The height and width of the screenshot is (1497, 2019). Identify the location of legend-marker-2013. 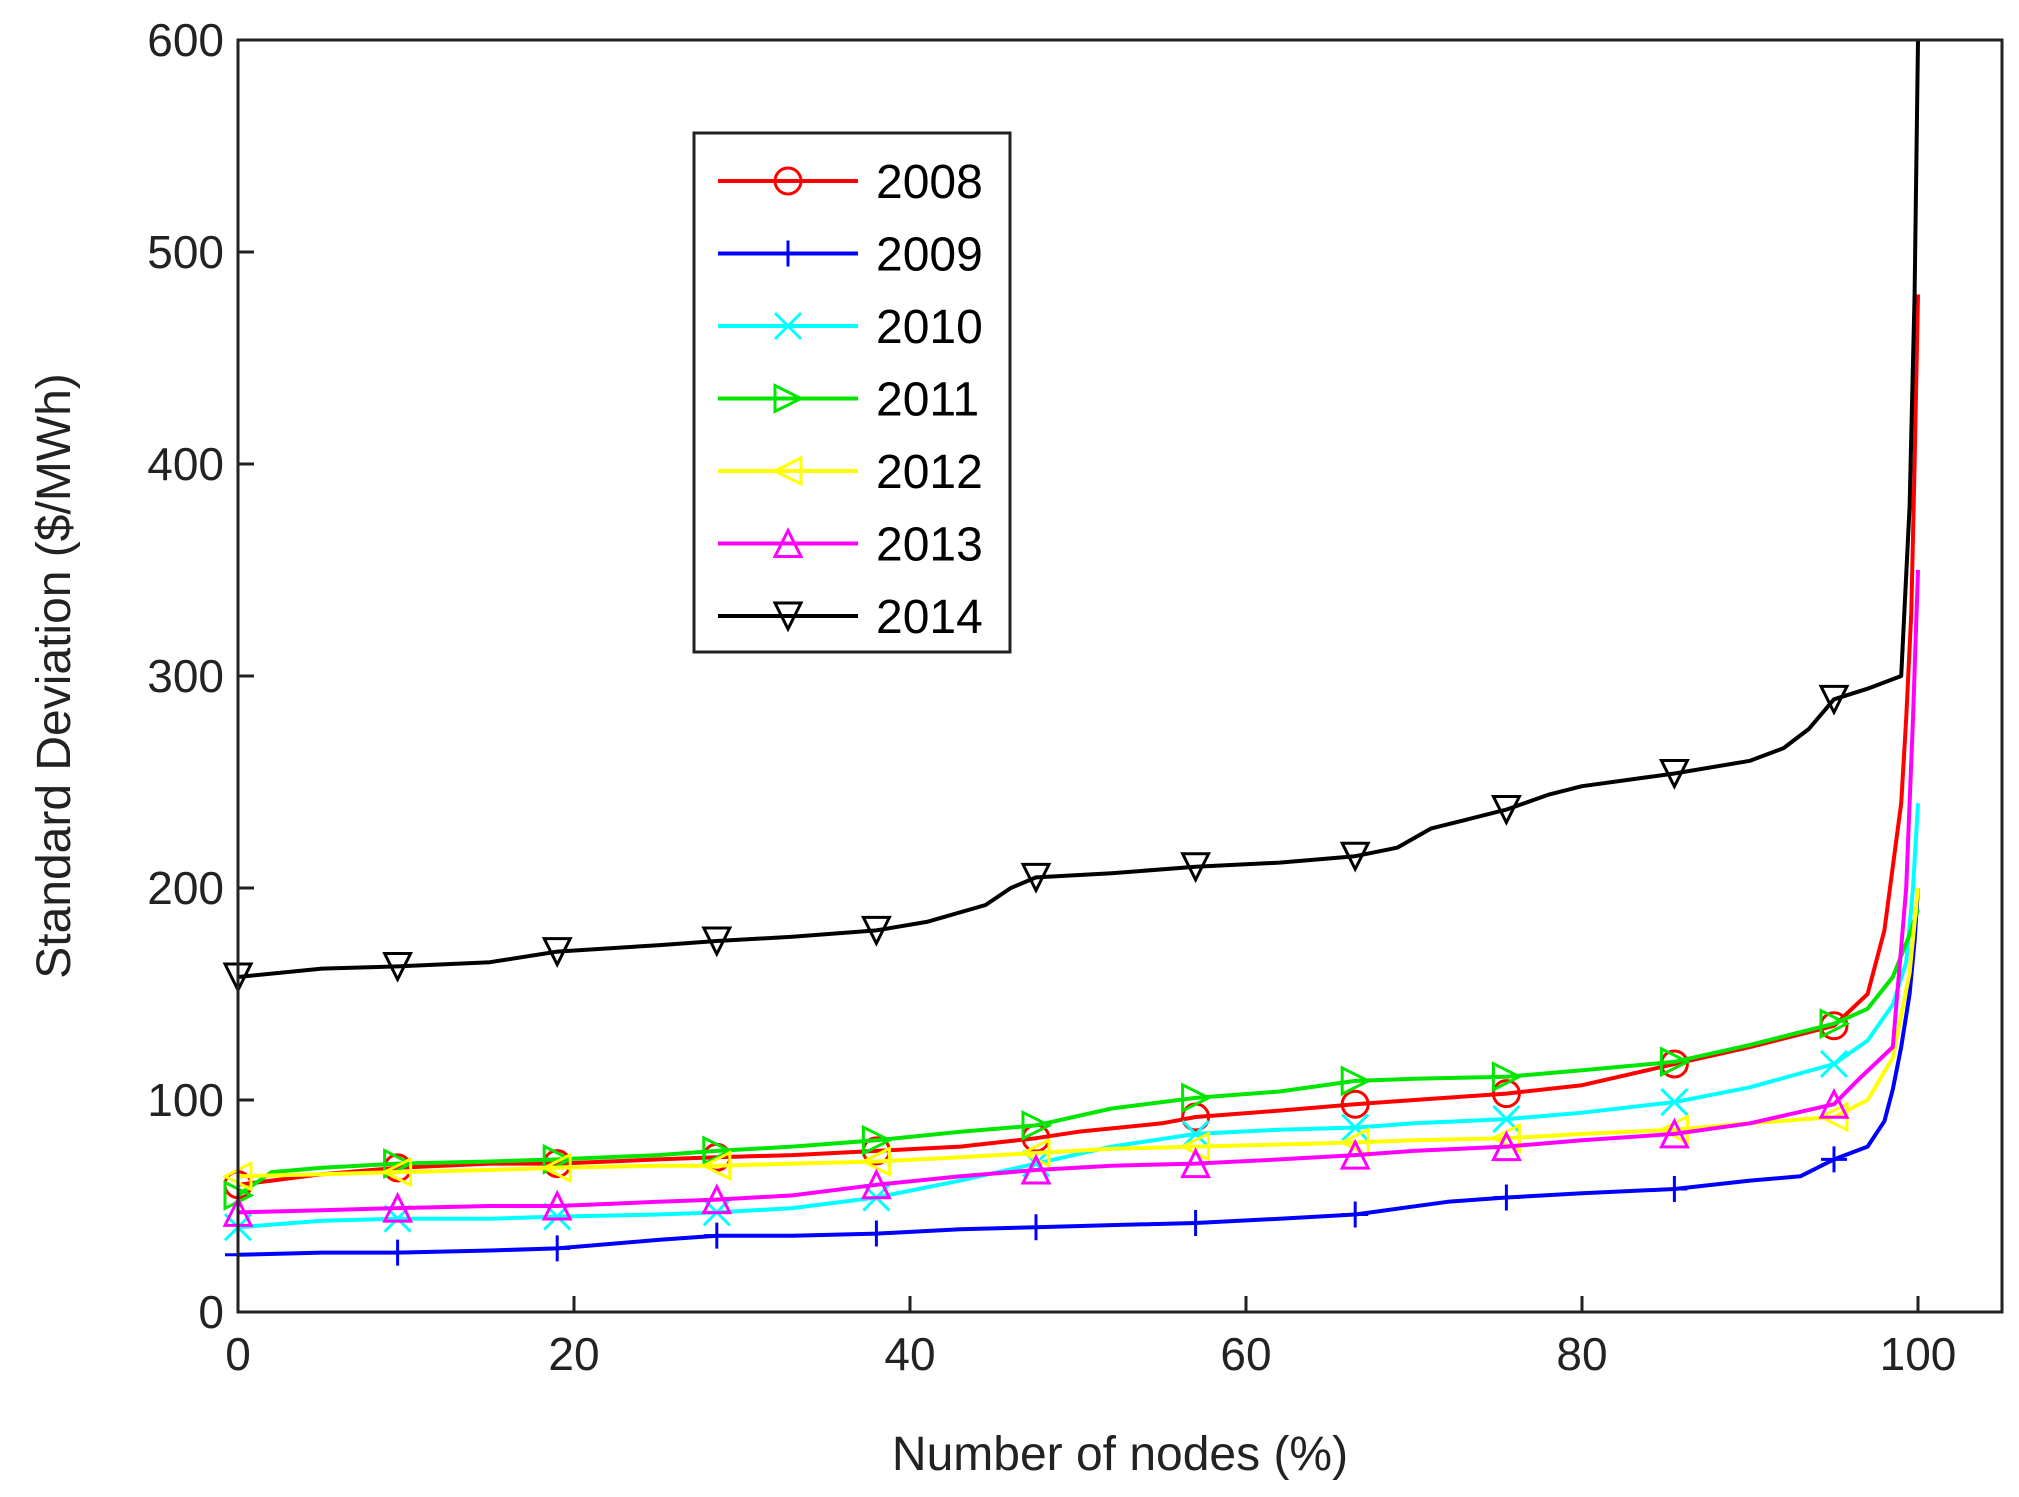
(788, 542).